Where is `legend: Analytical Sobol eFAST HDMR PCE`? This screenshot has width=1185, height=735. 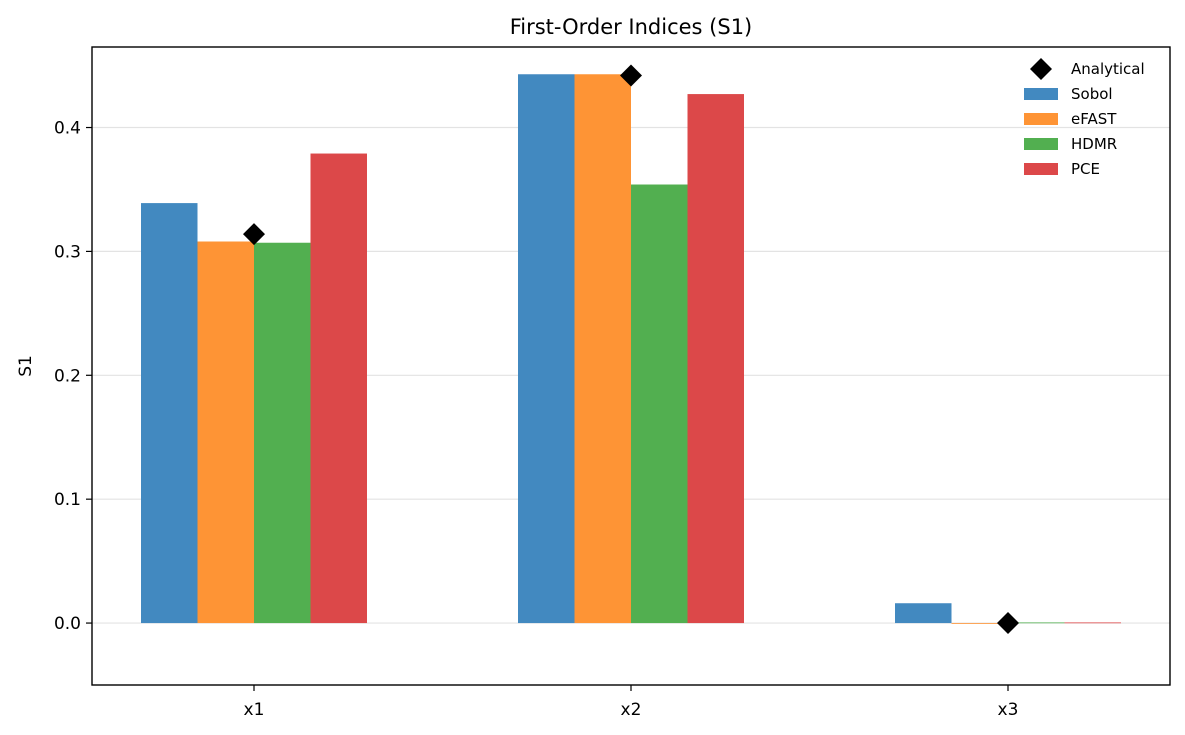
legend: Analytical Sobol eFAST HDMR PCE is located at coordinates (1084, 118).